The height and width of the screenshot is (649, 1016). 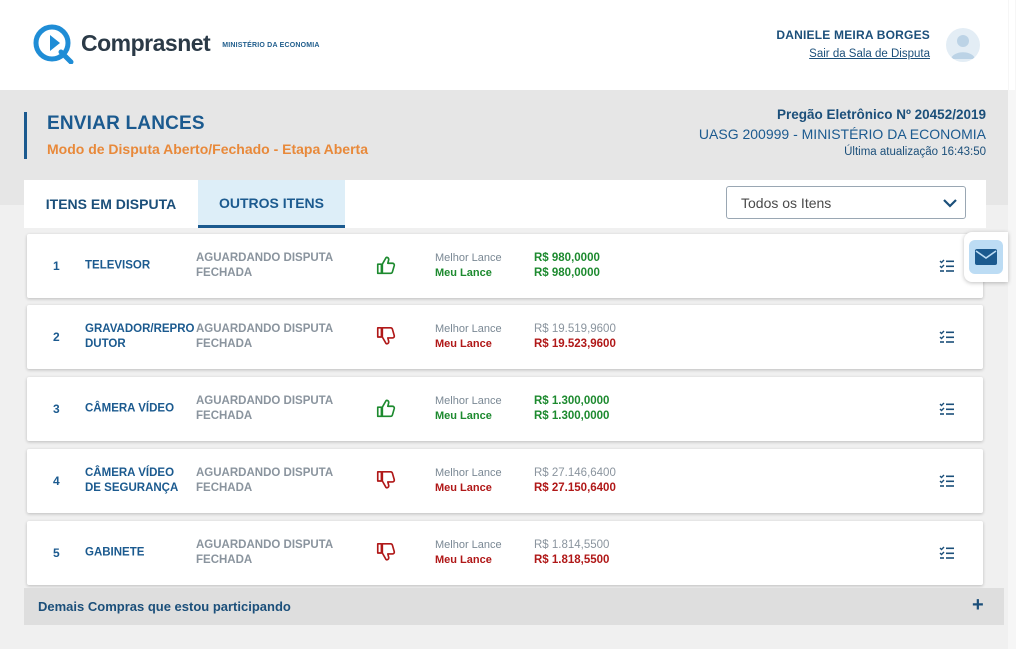 What do you see at coordinates (271, 204) in the screenshot?
I see `tab-outros-itens: OUTROS ITENS` at bounding box center [271, 204].